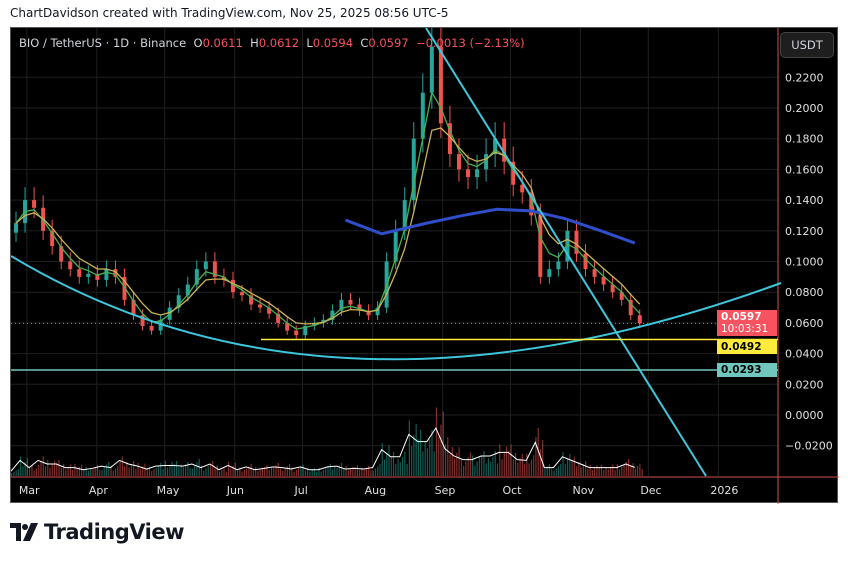  What do you see at coordinates (804, 354) in the screenshot?
I see `y-tick-label: 0.0400` at bounding box center [804, 354].